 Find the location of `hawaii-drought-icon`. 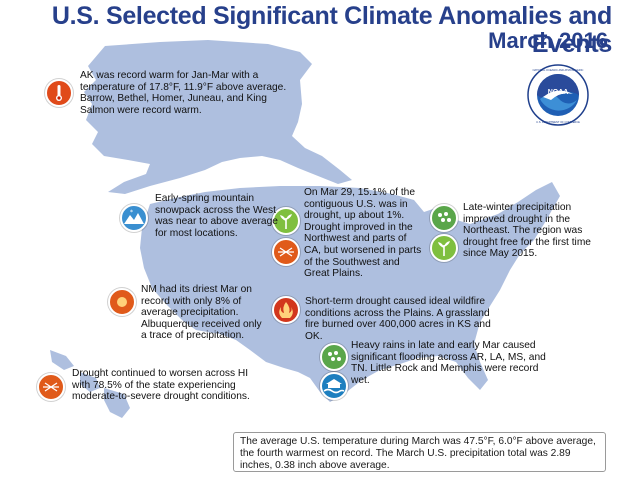

hawaii-drought-icon is located at coordinates (51, 387).